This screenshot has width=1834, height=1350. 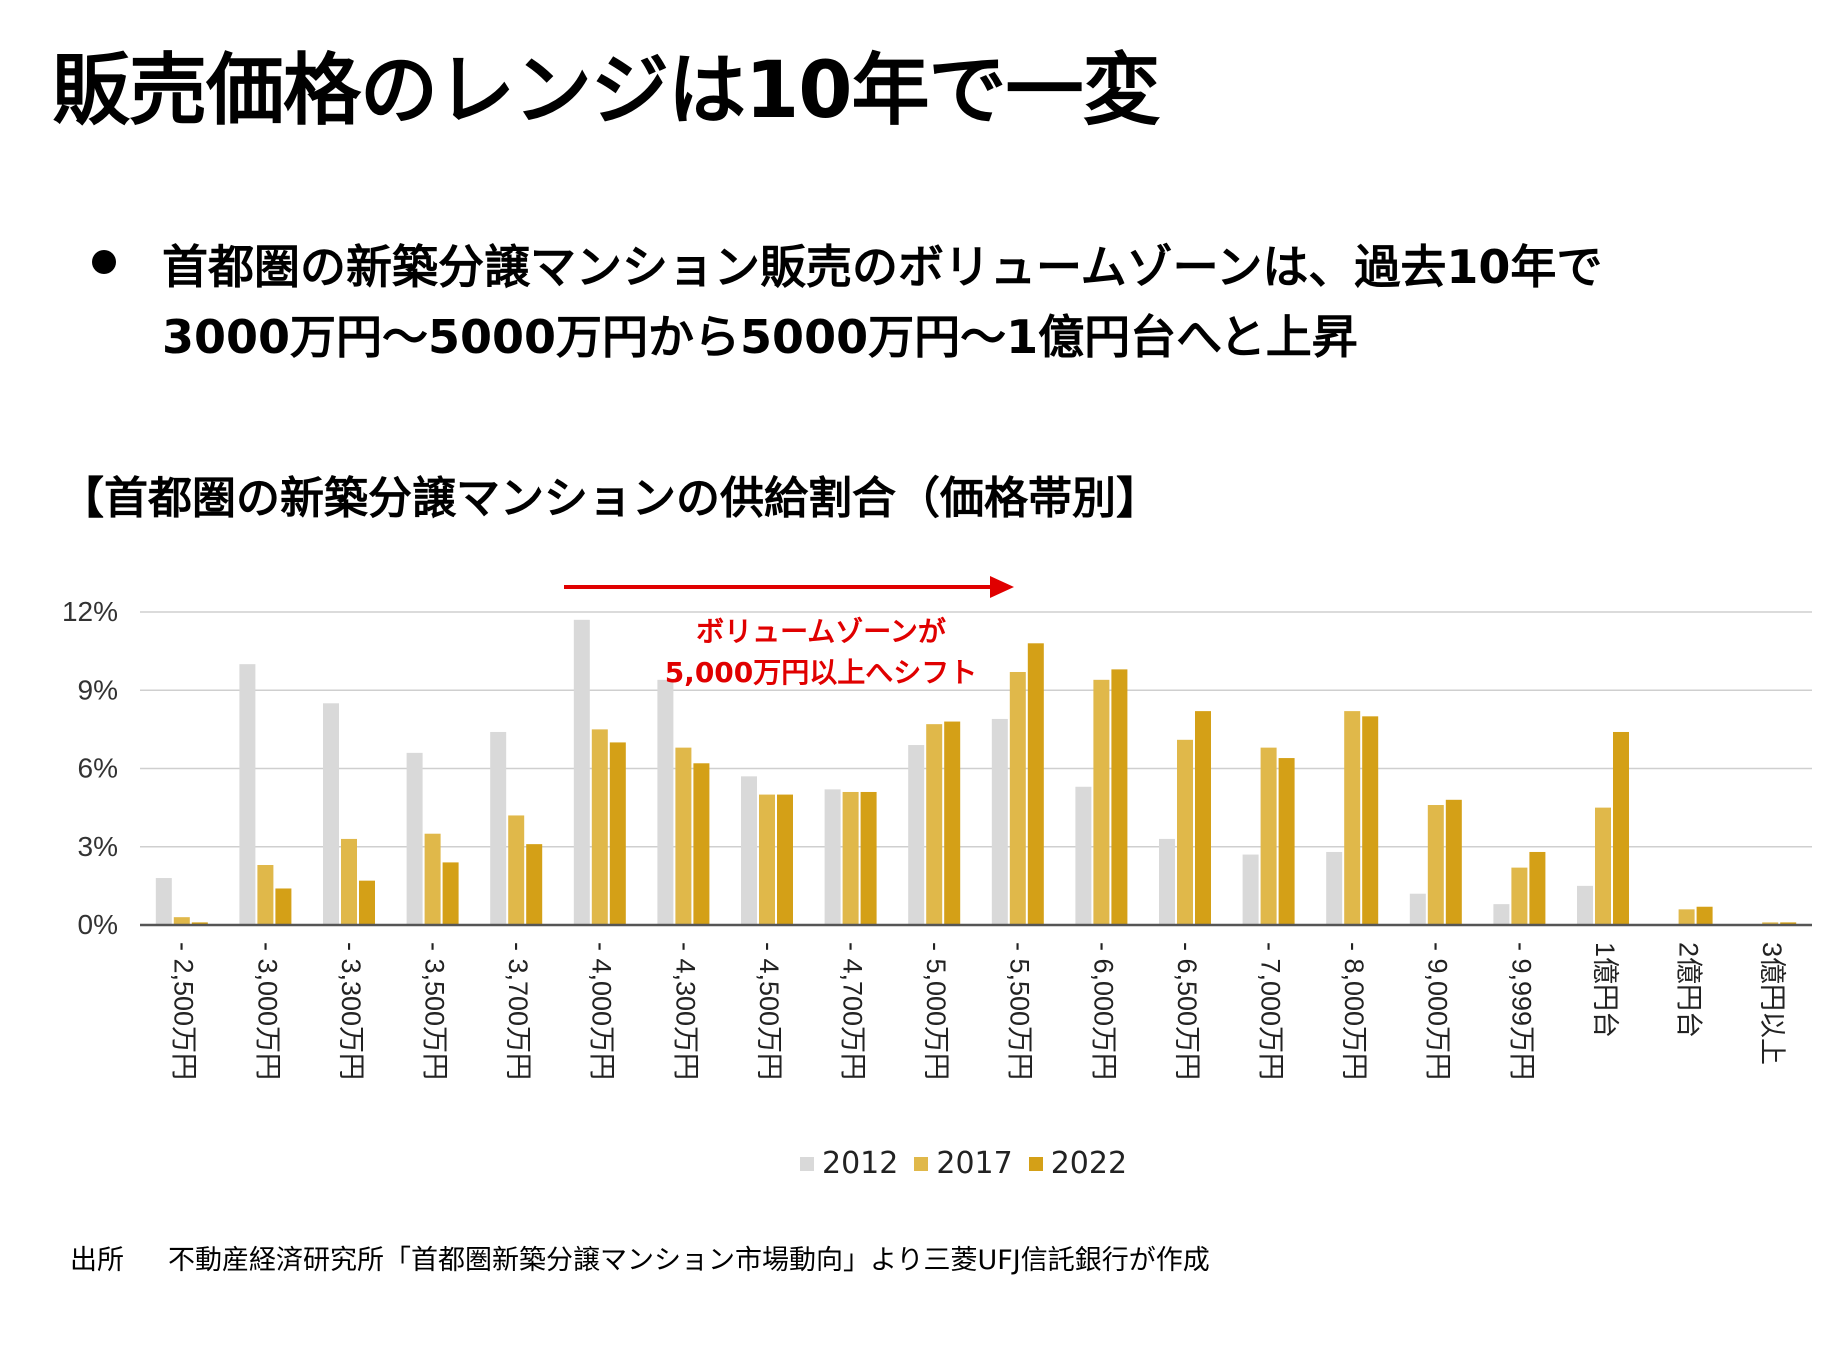 What do you see at coordinates (689, 1260) in the screenshot?
I see `source-text: 不動産経済研究所「首都圏新築分譲マンション市場動向」より三菱UFJ信託銀行が作成` at bounding box center [689, 1260].